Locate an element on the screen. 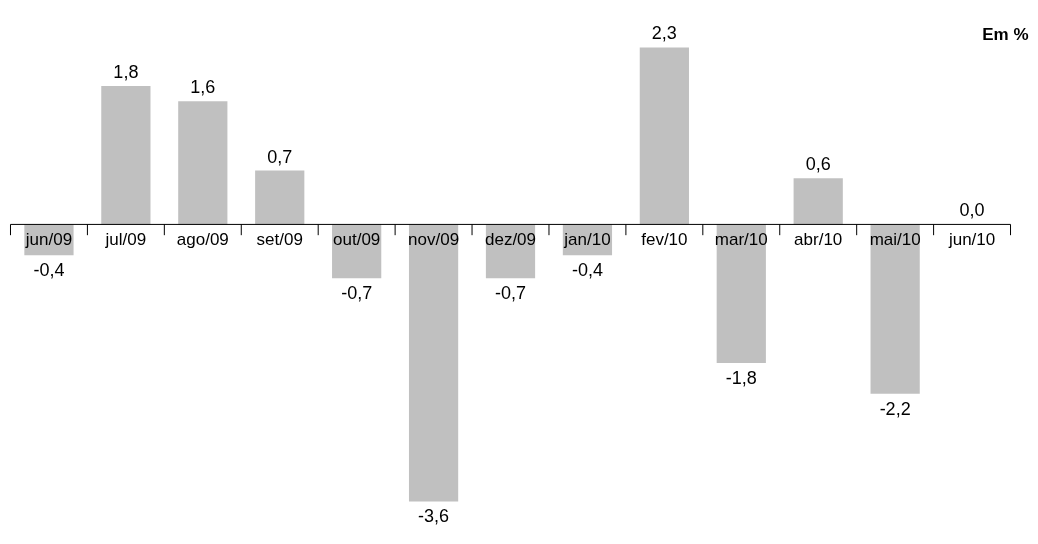 The height and width of the screenshot is (544, 1038). data-label: -3,6 is located at coordinates (434, 516).